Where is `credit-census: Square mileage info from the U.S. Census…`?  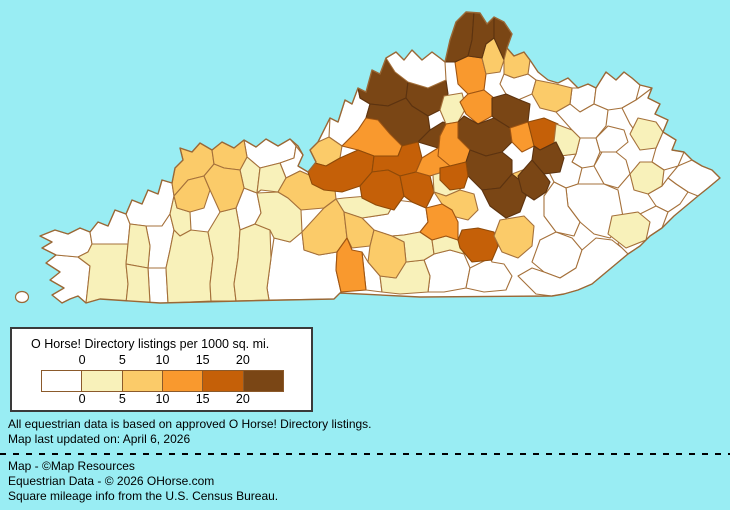
credit-census: Square mileage info from the U.S. Census… is located at coordinates (143, 496).